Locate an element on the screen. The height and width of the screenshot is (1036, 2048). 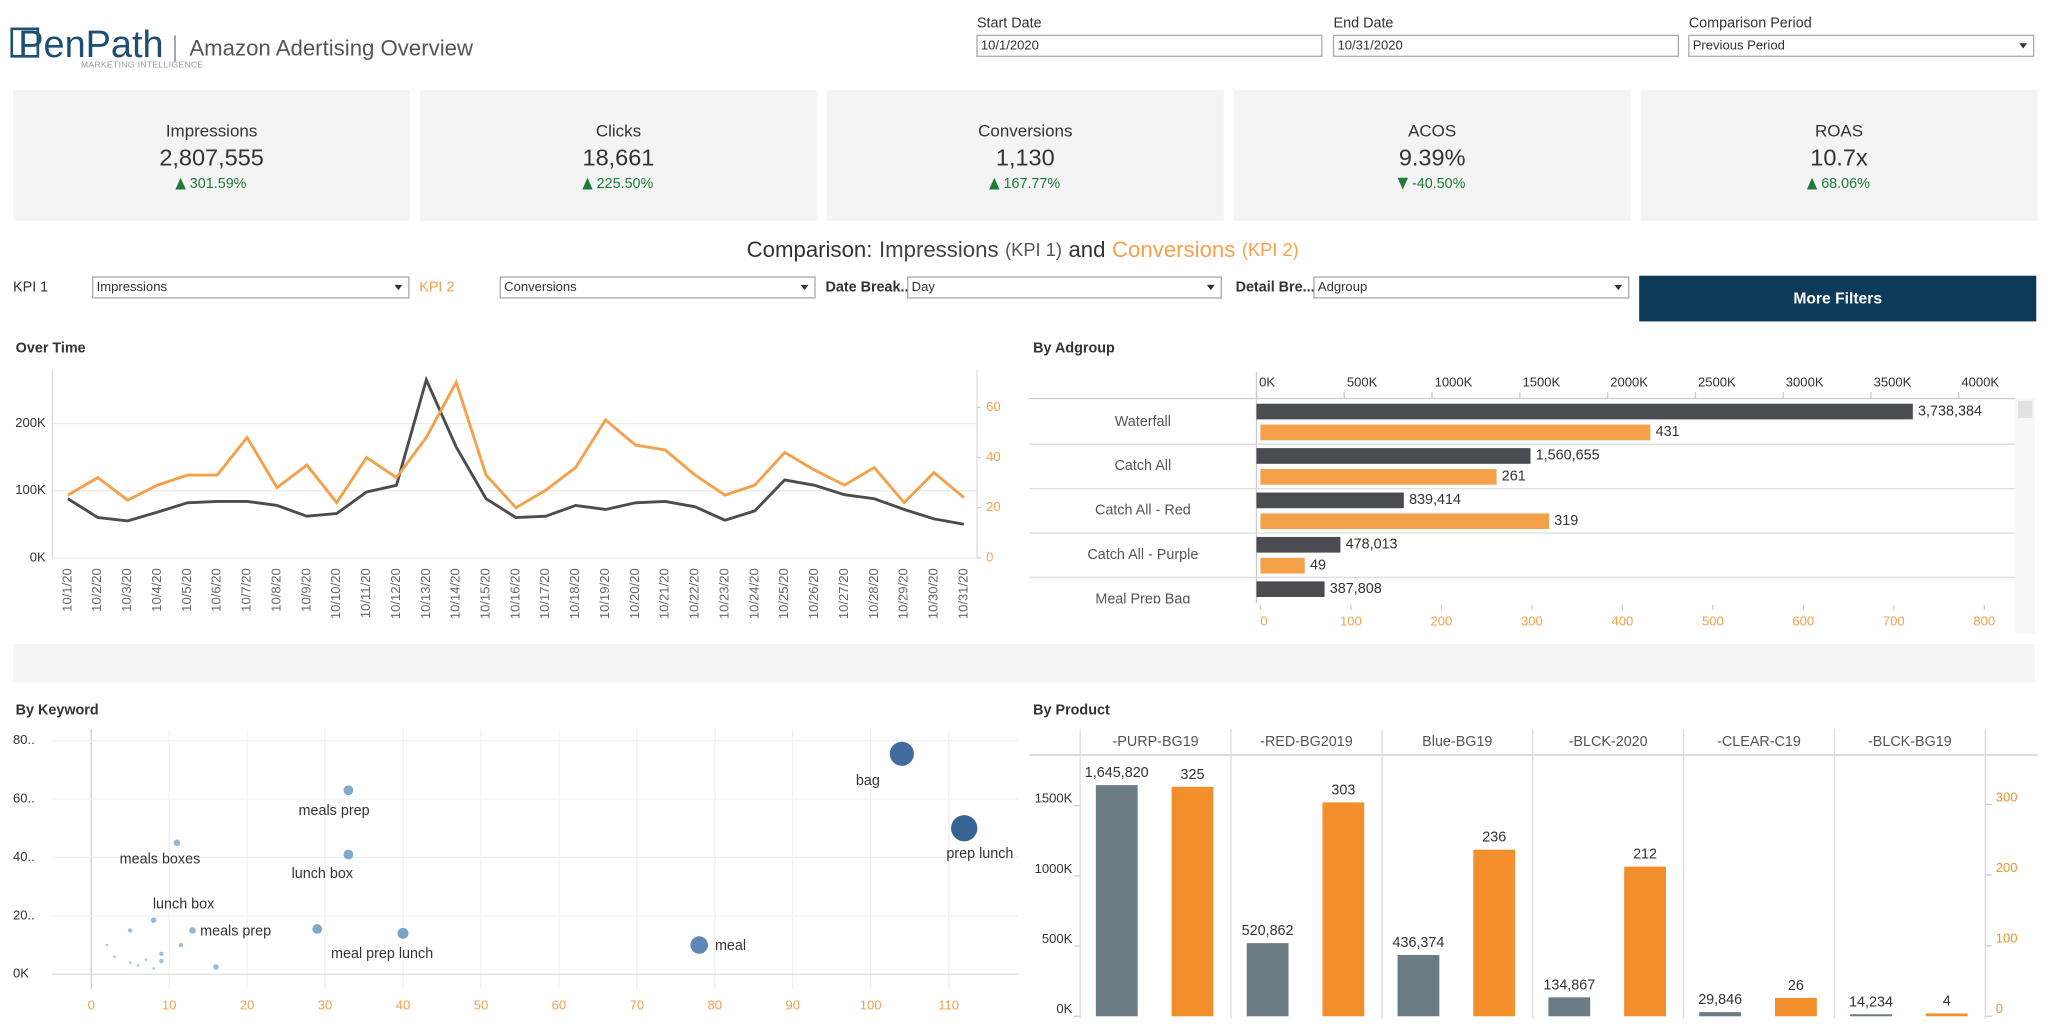
y-tick-label: 60.. is located at coordinates (24, 797).